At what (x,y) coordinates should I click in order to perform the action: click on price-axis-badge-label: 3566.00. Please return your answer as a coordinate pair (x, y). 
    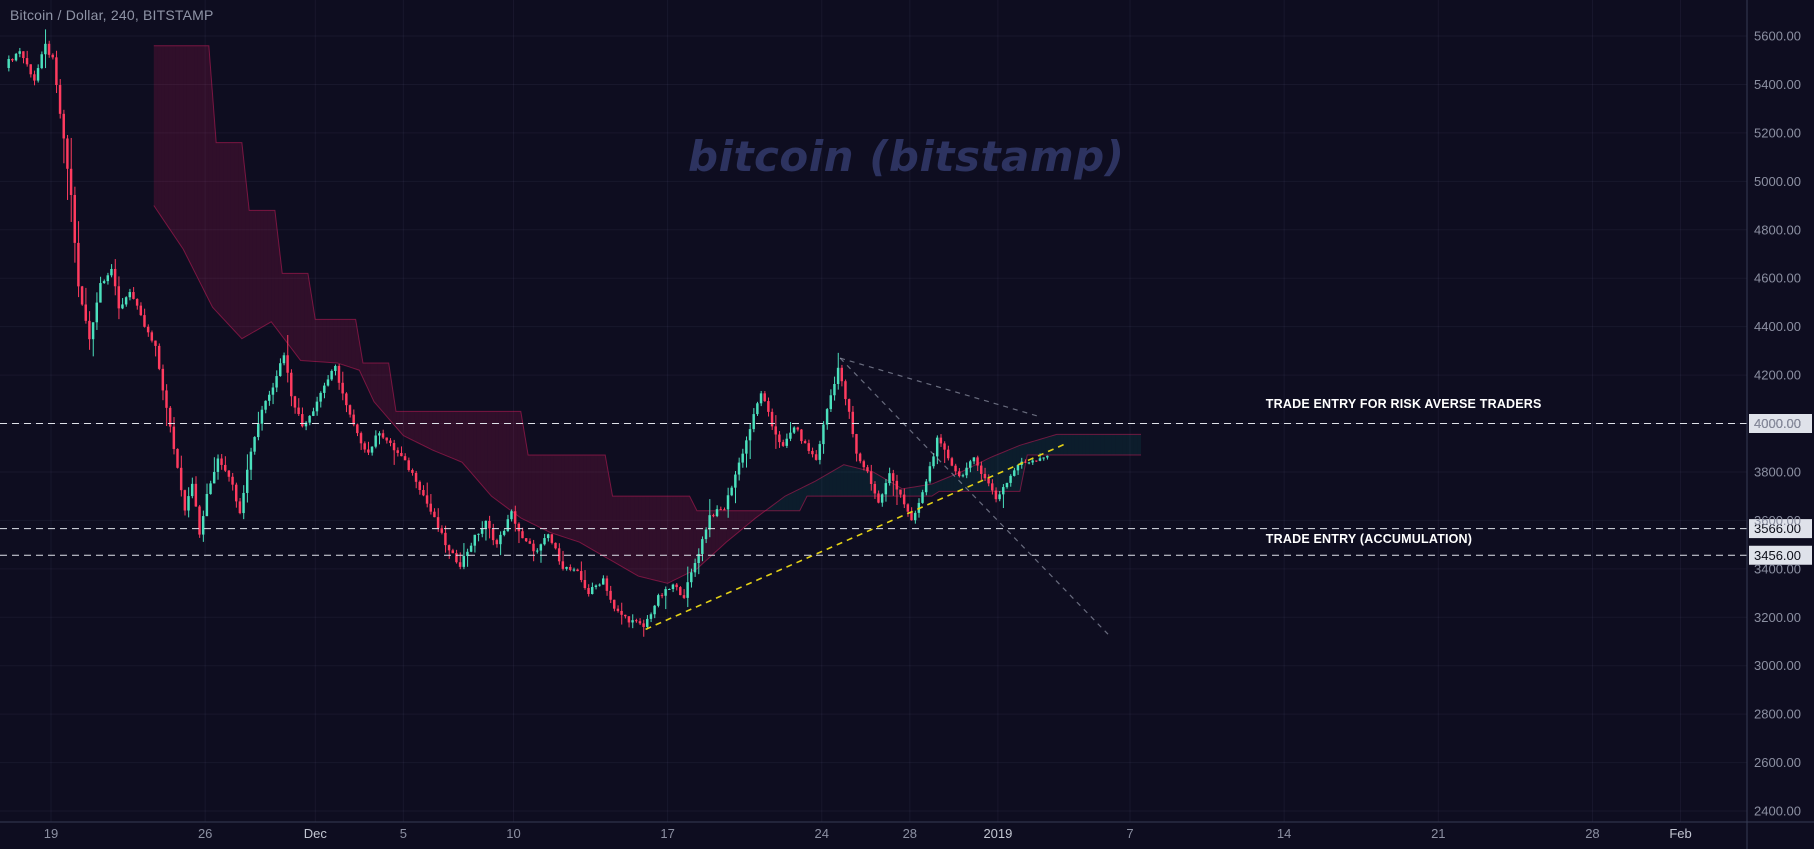
    Looking at the image, I should click on (1777, 528).